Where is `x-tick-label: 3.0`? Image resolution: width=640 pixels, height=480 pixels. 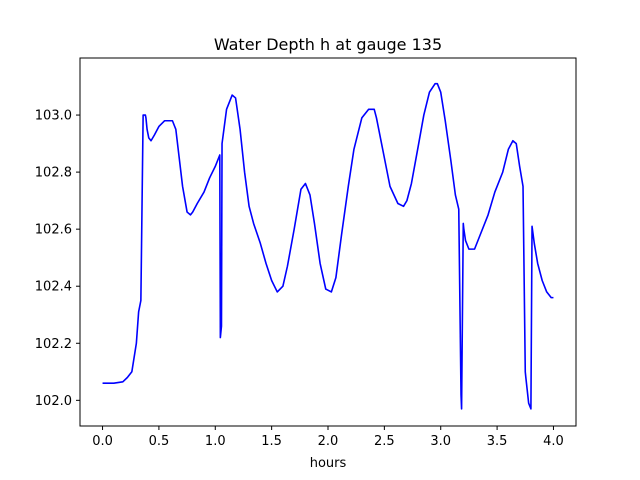
x-tick-label: 3.0 is located at coordinates (440, 441).